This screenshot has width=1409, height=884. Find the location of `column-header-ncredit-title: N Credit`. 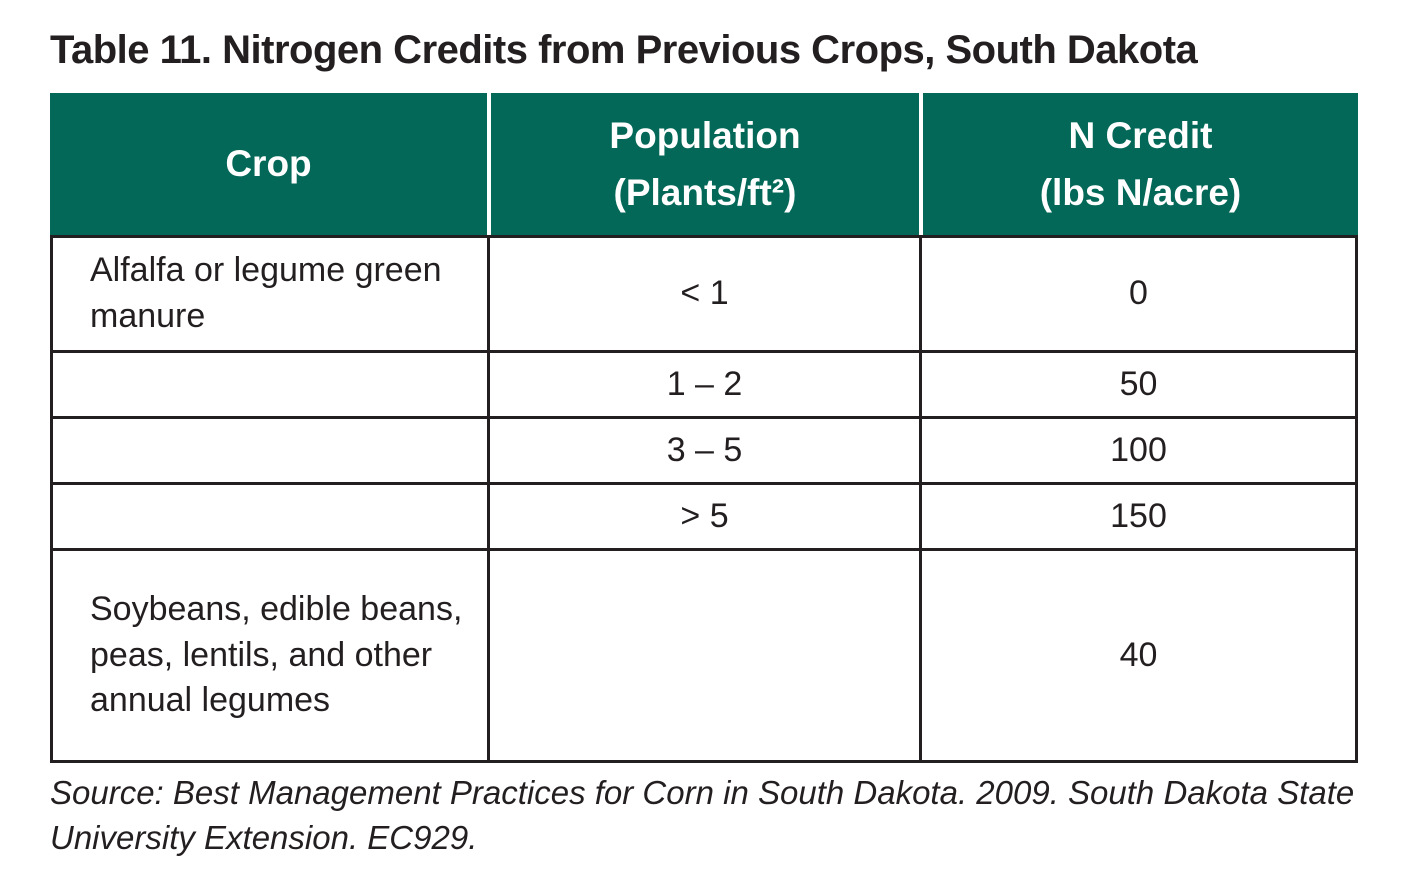

column-header-ncredit-title: N Credit is located at coordinates (1140, 135).